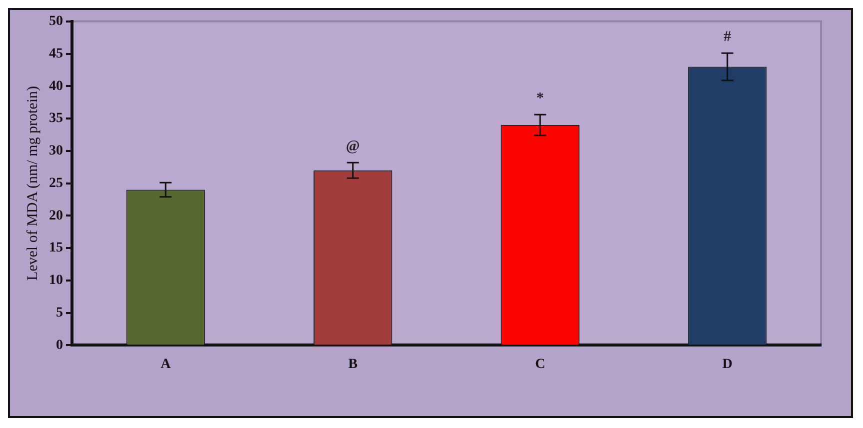  I want to click on x-tick-label: D, so click(727, 364).